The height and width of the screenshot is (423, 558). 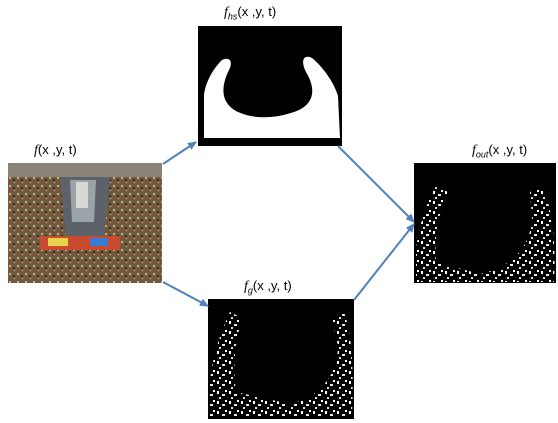 What do you see at coordinates (270, 86) in the screenshot?
I see `hs-mask-image` at bounding box center [270, 86].